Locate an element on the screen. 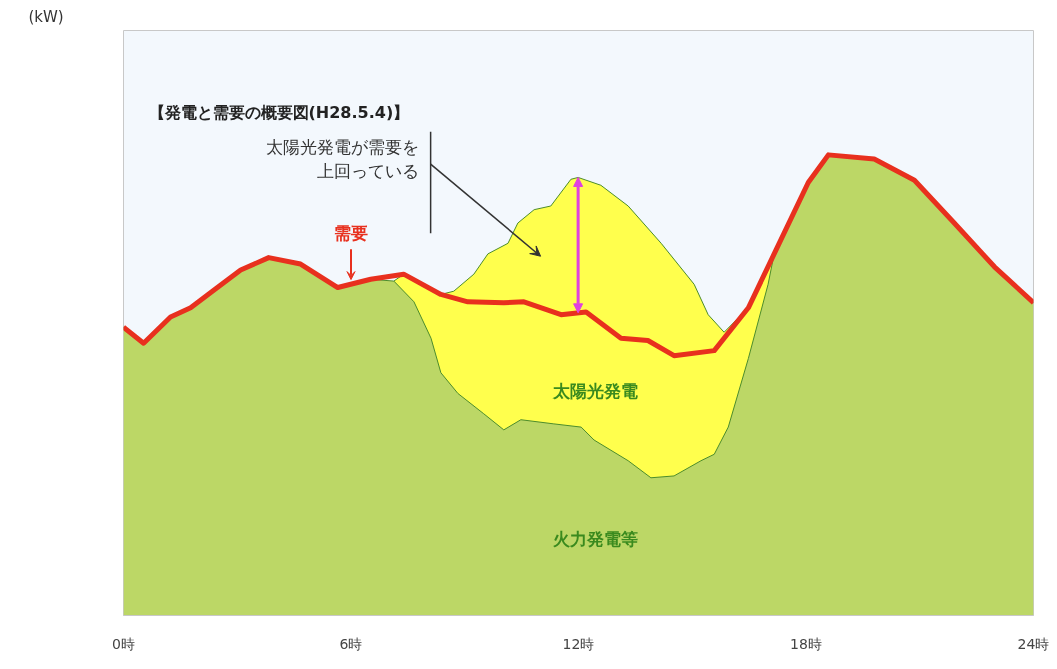  text: (kW) is located at coordinates (46, 16).